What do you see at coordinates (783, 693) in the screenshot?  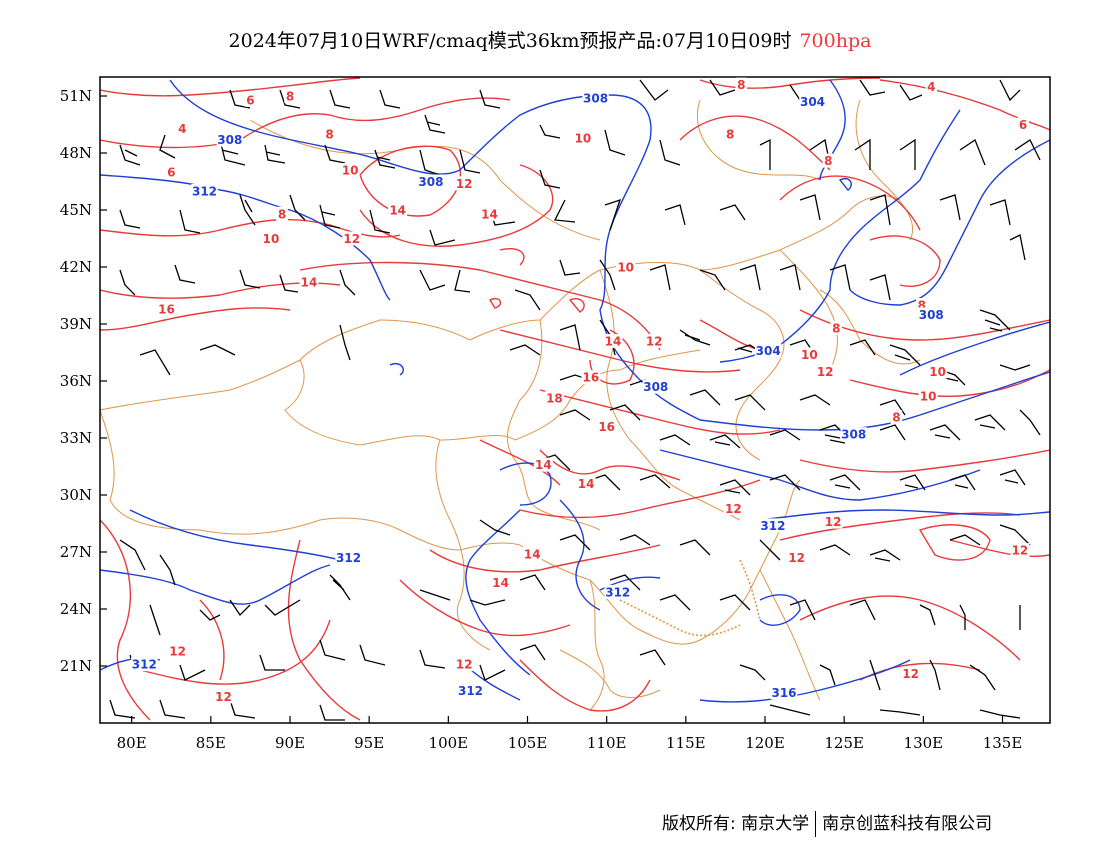 I see `height-contour-label: 316` at bounding box center [783, 693].